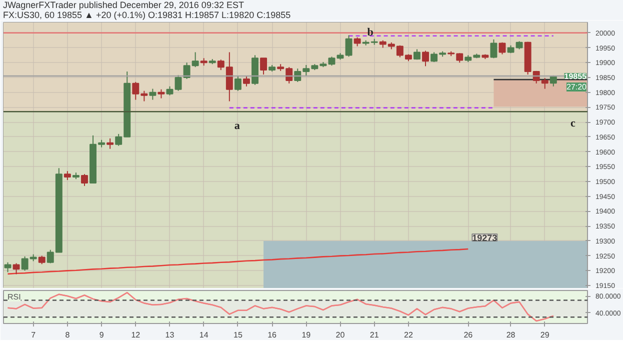  I want to click on chart-title: RSI, so click(14, 297).